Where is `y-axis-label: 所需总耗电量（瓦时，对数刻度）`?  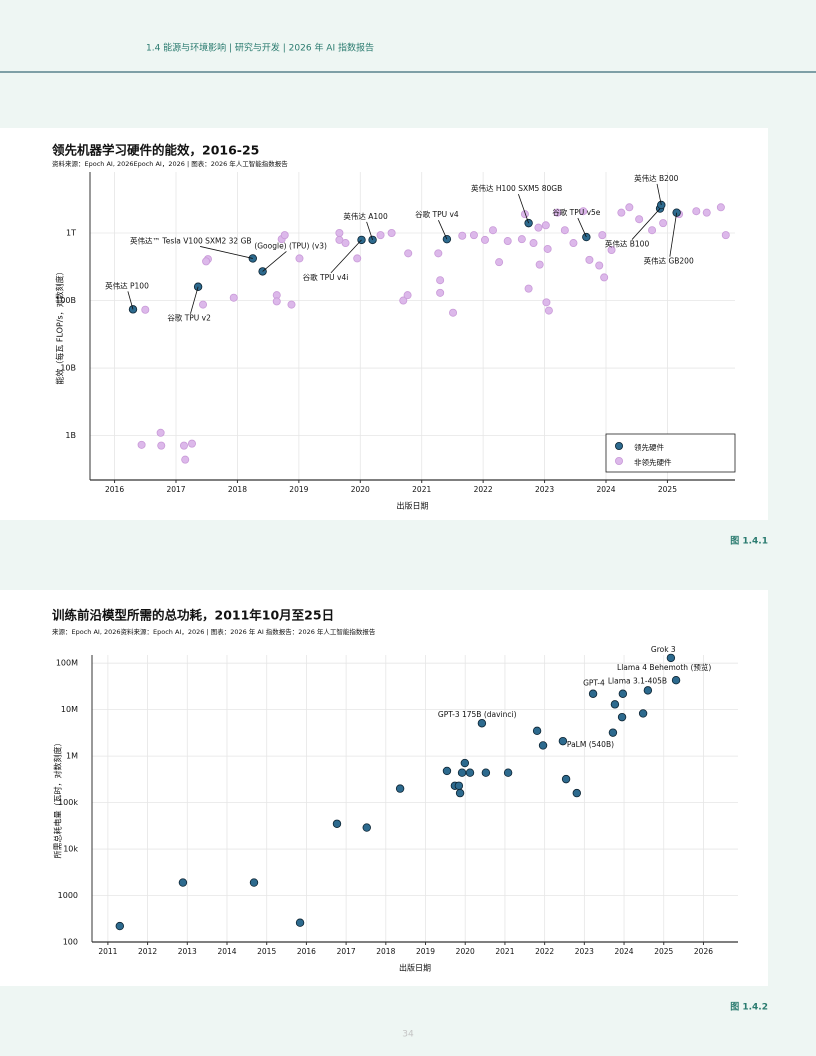
y-axis-label: 所需总耗电量（瓦时，对数刻度） is located at coordinates (58, 799).